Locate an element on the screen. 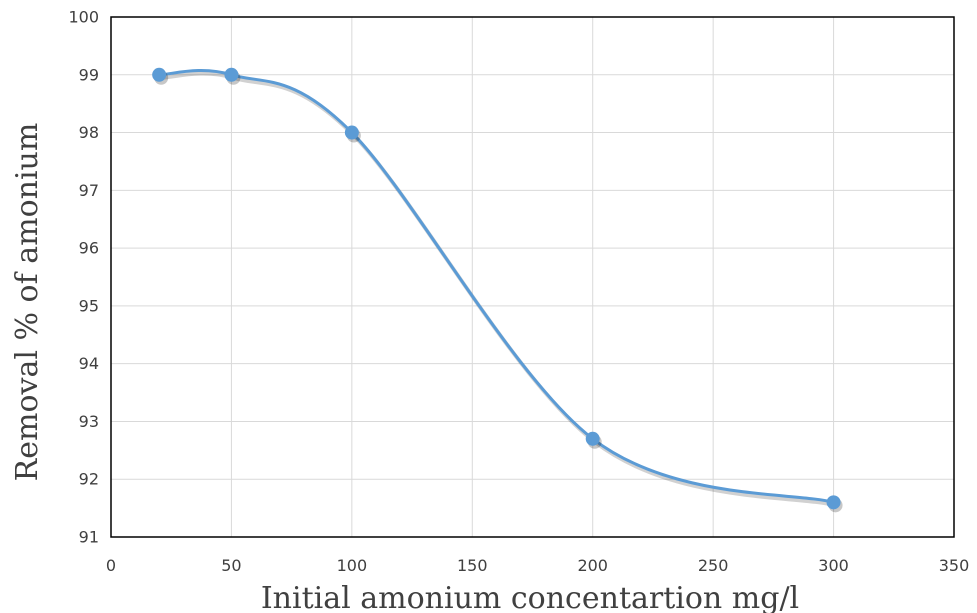 This screenshot has height=613, width=977. y-tick-label: 96 is located at coordinates (89, 248).